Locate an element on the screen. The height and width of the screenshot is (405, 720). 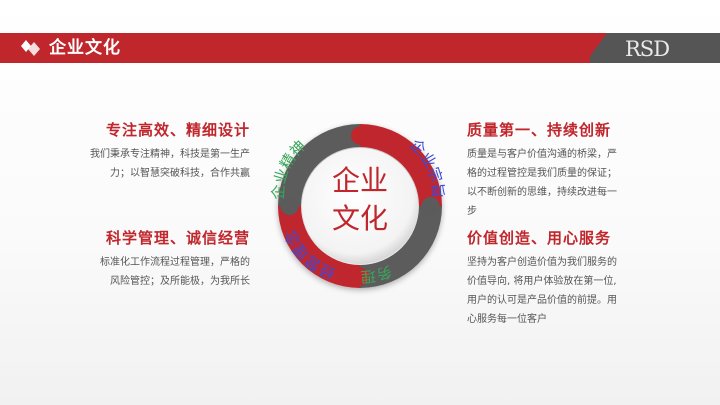
ring-segment-bl is located at coordinates (319, 247).